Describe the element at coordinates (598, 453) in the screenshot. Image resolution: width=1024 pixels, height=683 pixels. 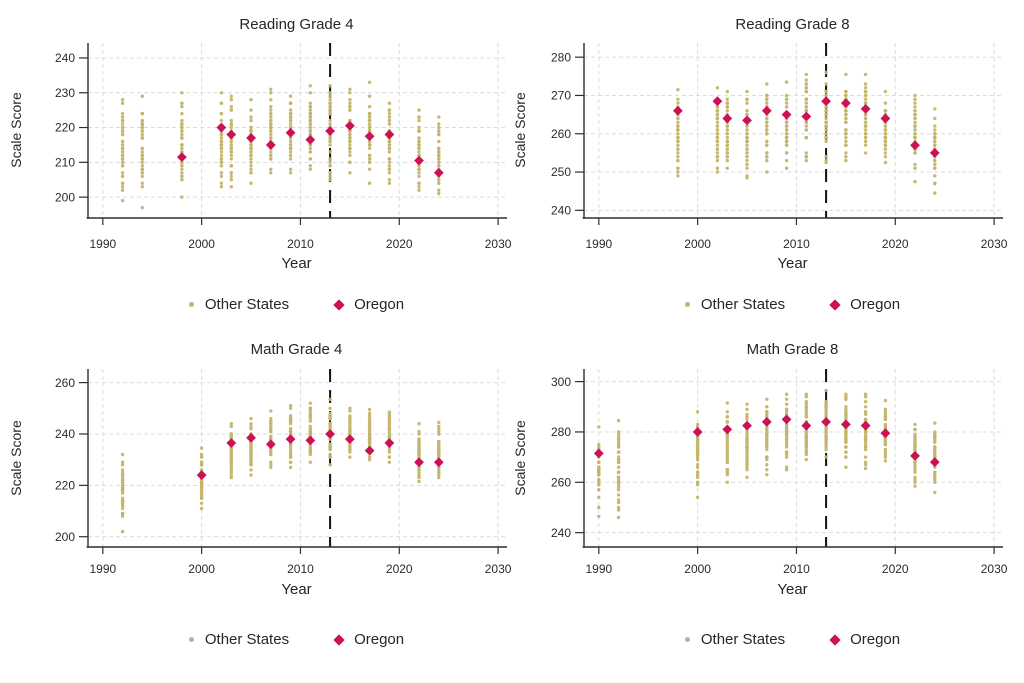
I see `oregon-point-1990` at that location.